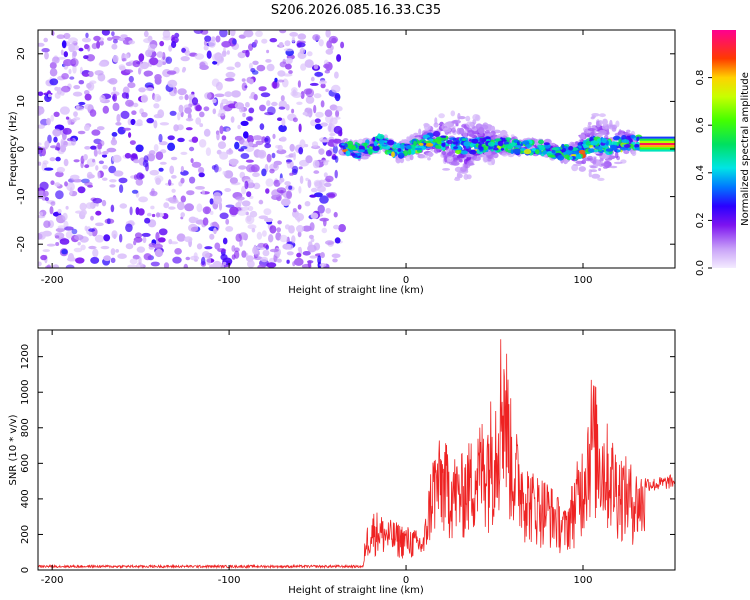 The height and width of the screenshot is (600, 750). I want to click on snr-y-tick-label: 800, so click(25, 427).